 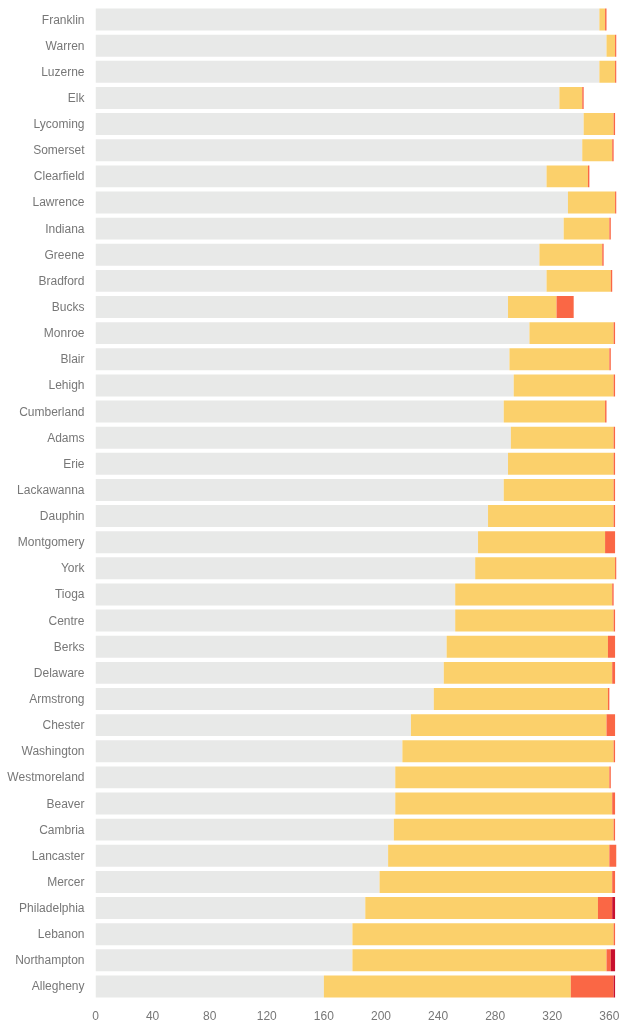 I want to click on y-tick-label: Montgomery, so click(x=51, y=542).